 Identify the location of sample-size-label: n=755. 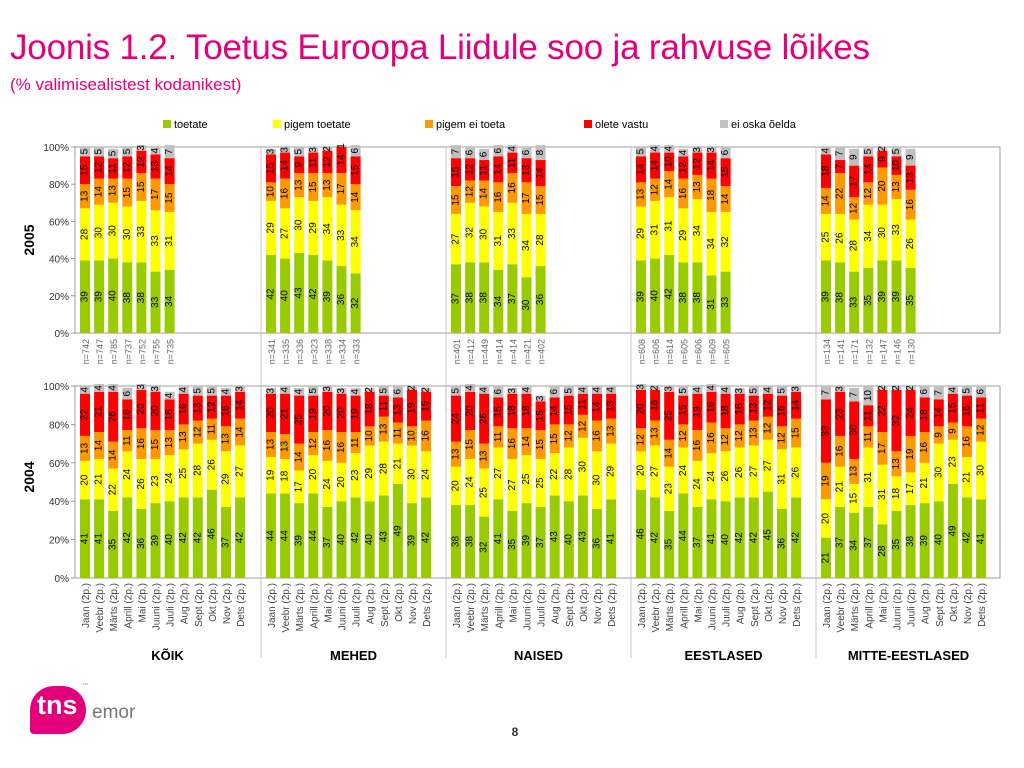
(157, 351).